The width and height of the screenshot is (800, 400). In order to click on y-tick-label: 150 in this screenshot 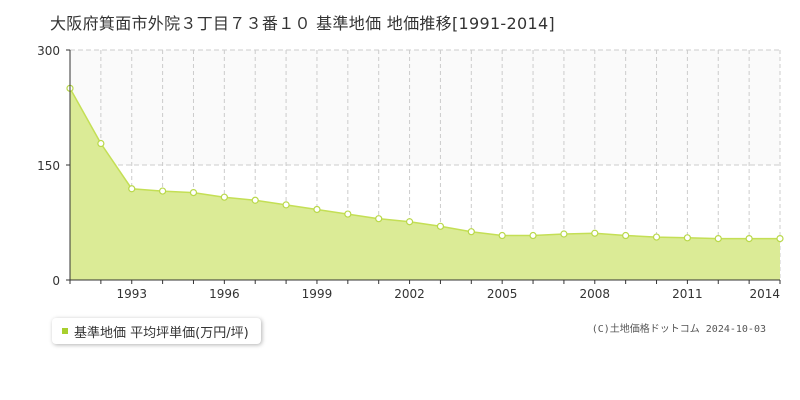, I will do `click(48, 166)`.